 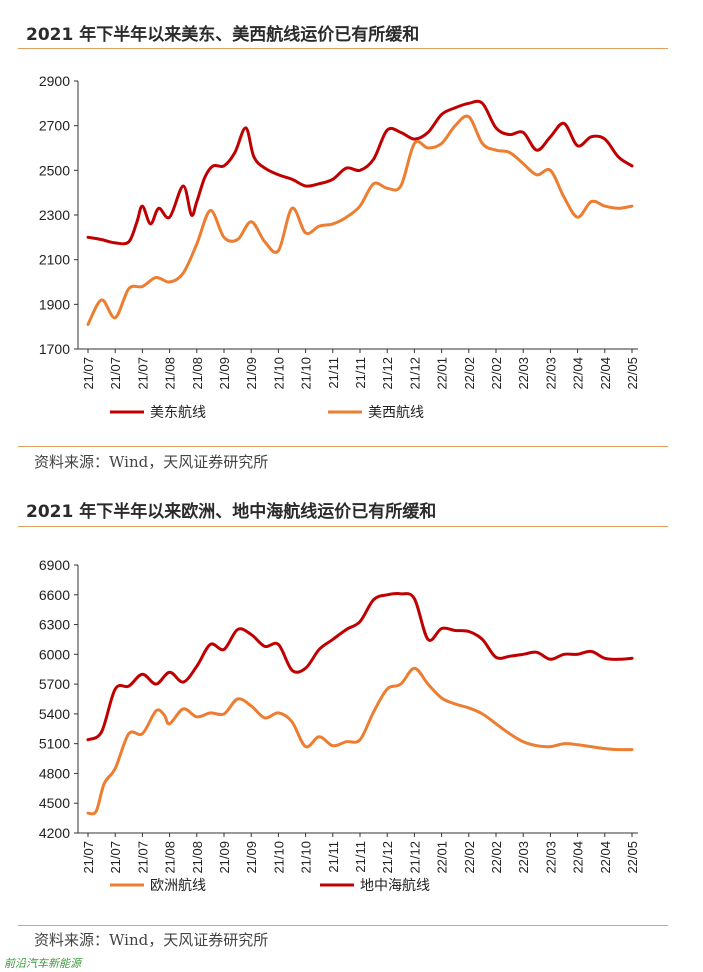 What do you see at coordinates (151, 940) in the screenshot?
I see `chart-2-source: 资料来源：Wind，天风证券研究所` at bounding box center [151, 940].